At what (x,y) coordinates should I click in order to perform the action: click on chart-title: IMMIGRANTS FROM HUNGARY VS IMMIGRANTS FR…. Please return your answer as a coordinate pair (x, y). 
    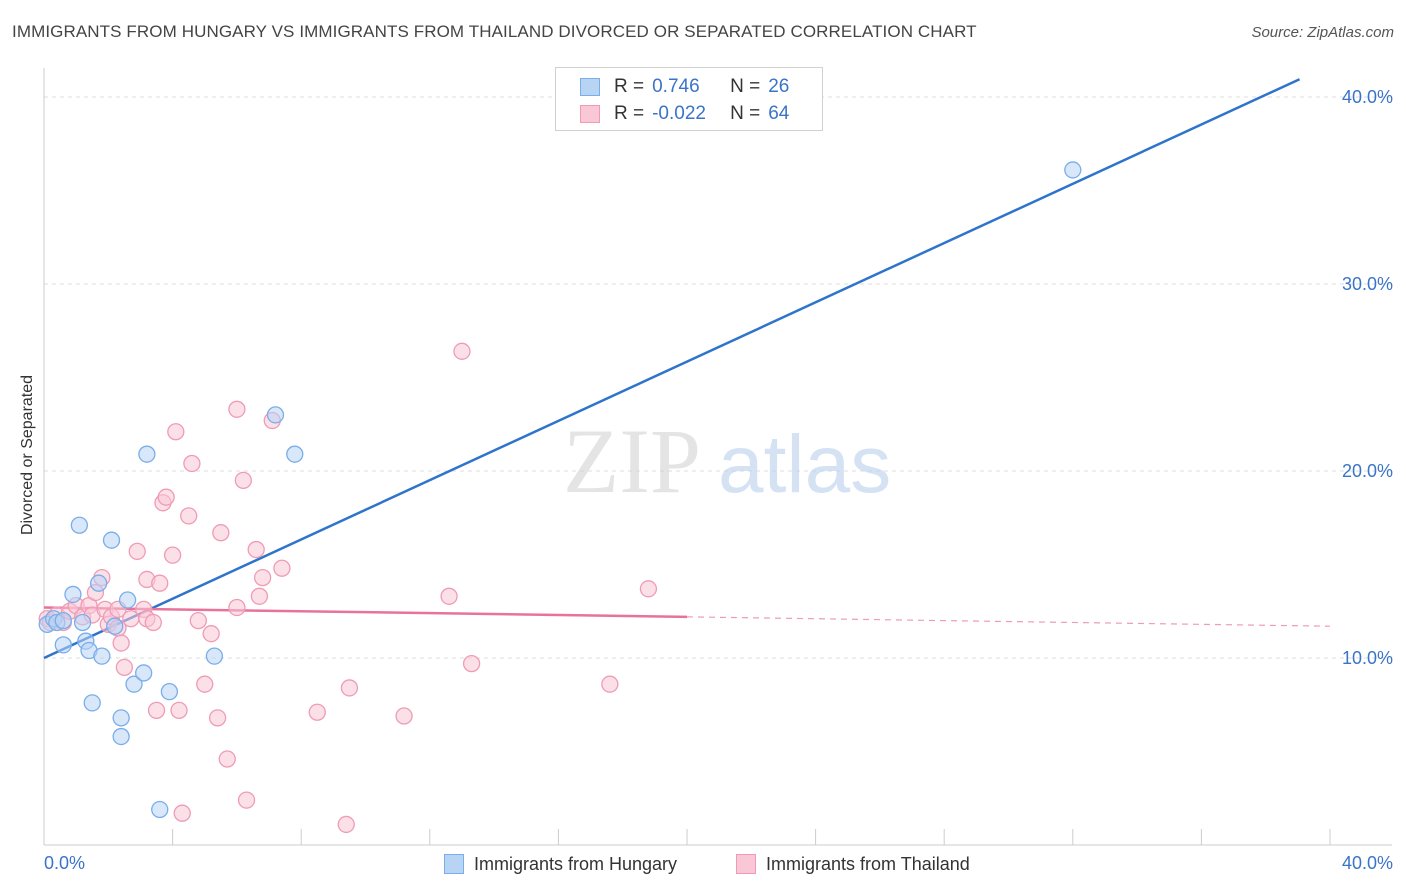
    Looking at the image, I should click on (494, 31).